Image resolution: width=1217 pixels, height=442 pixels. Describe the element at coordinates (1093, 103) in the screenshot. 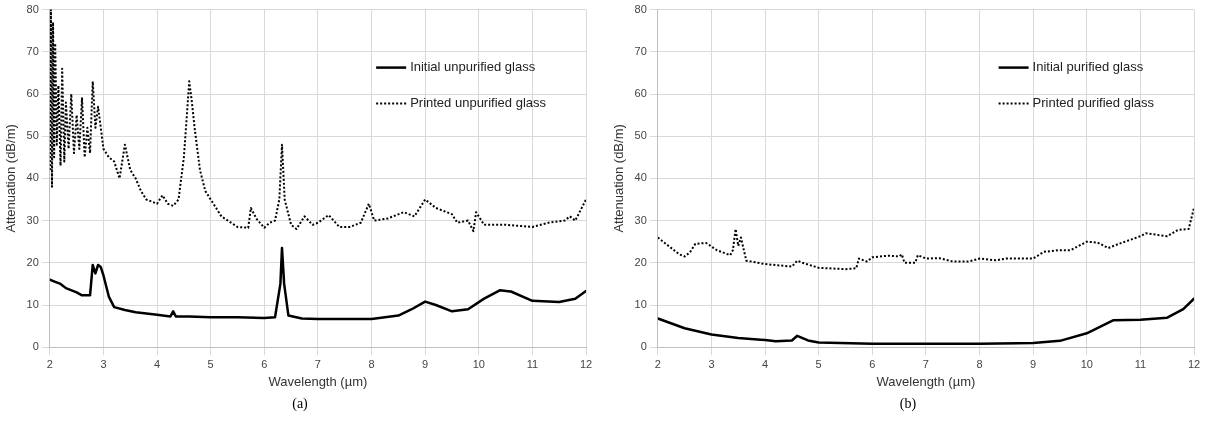

I see `legend-label: Printed purified glass` at that location.